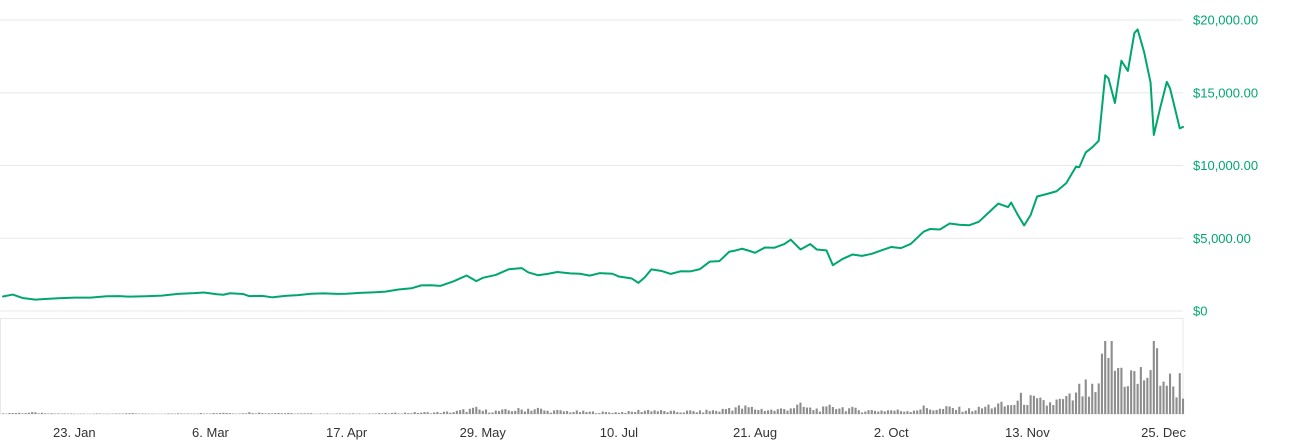  I want to click on y-axis-label: $15,000.00, so click(1225, 92).